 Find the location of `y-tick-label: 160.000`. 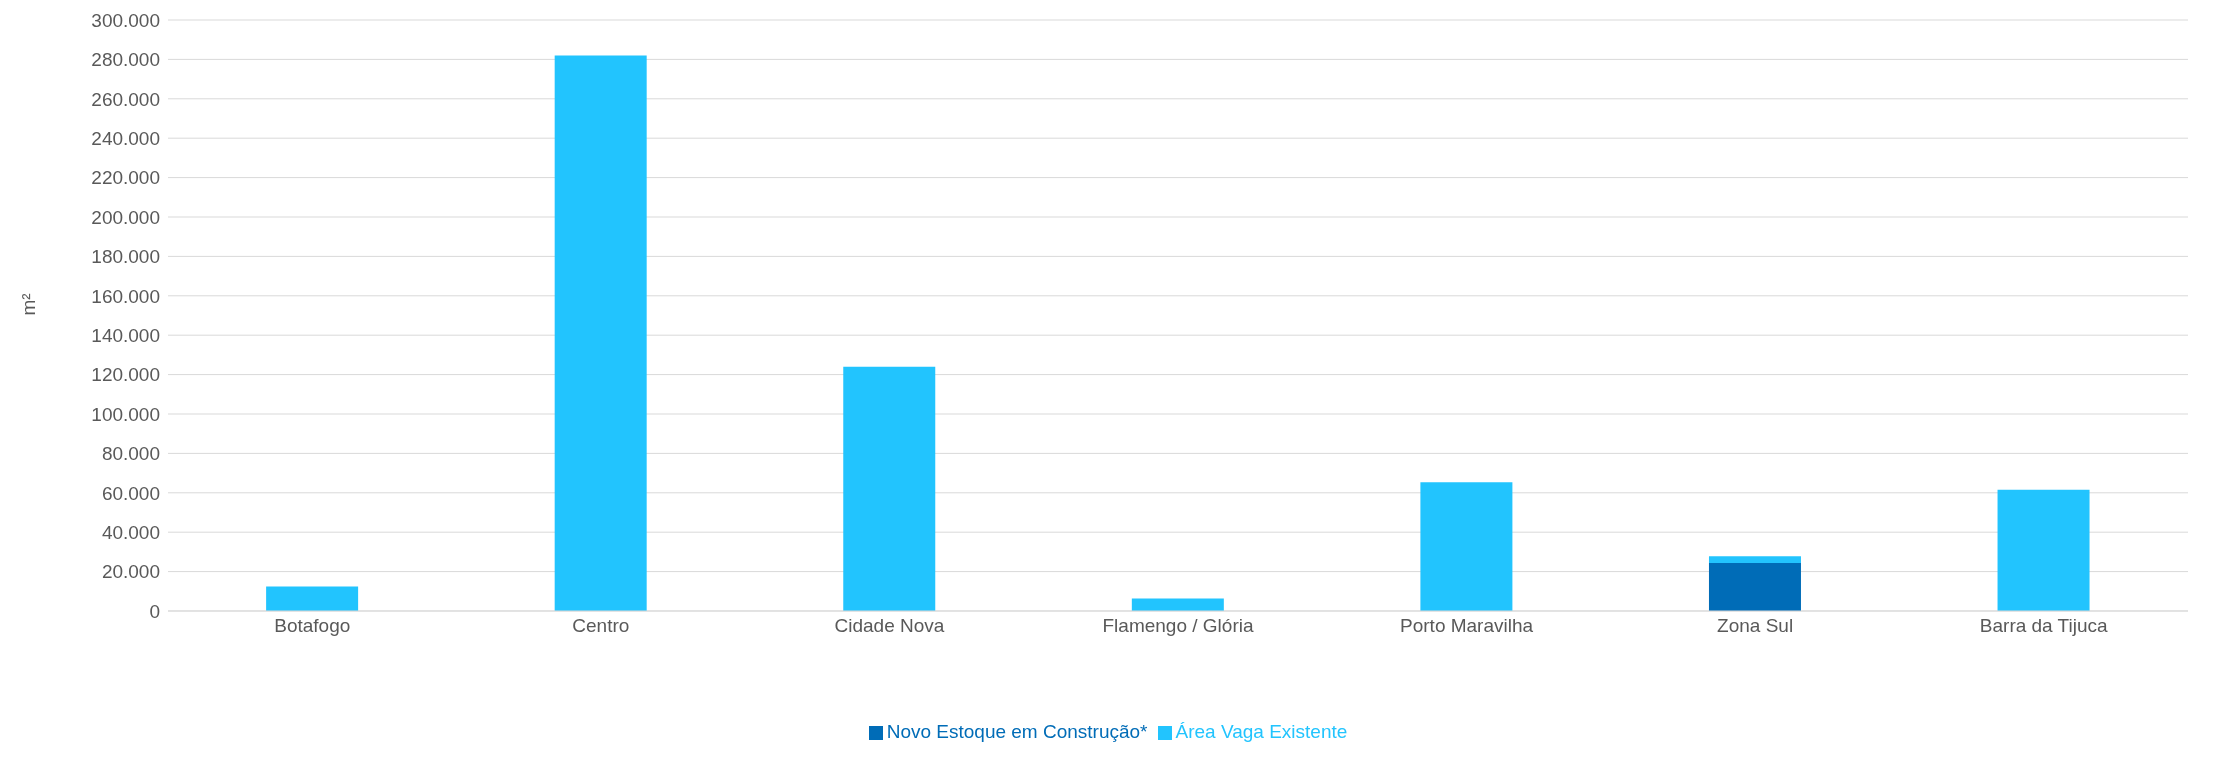

y-tick-label: 160.000 is located at coordinates (125, 296).